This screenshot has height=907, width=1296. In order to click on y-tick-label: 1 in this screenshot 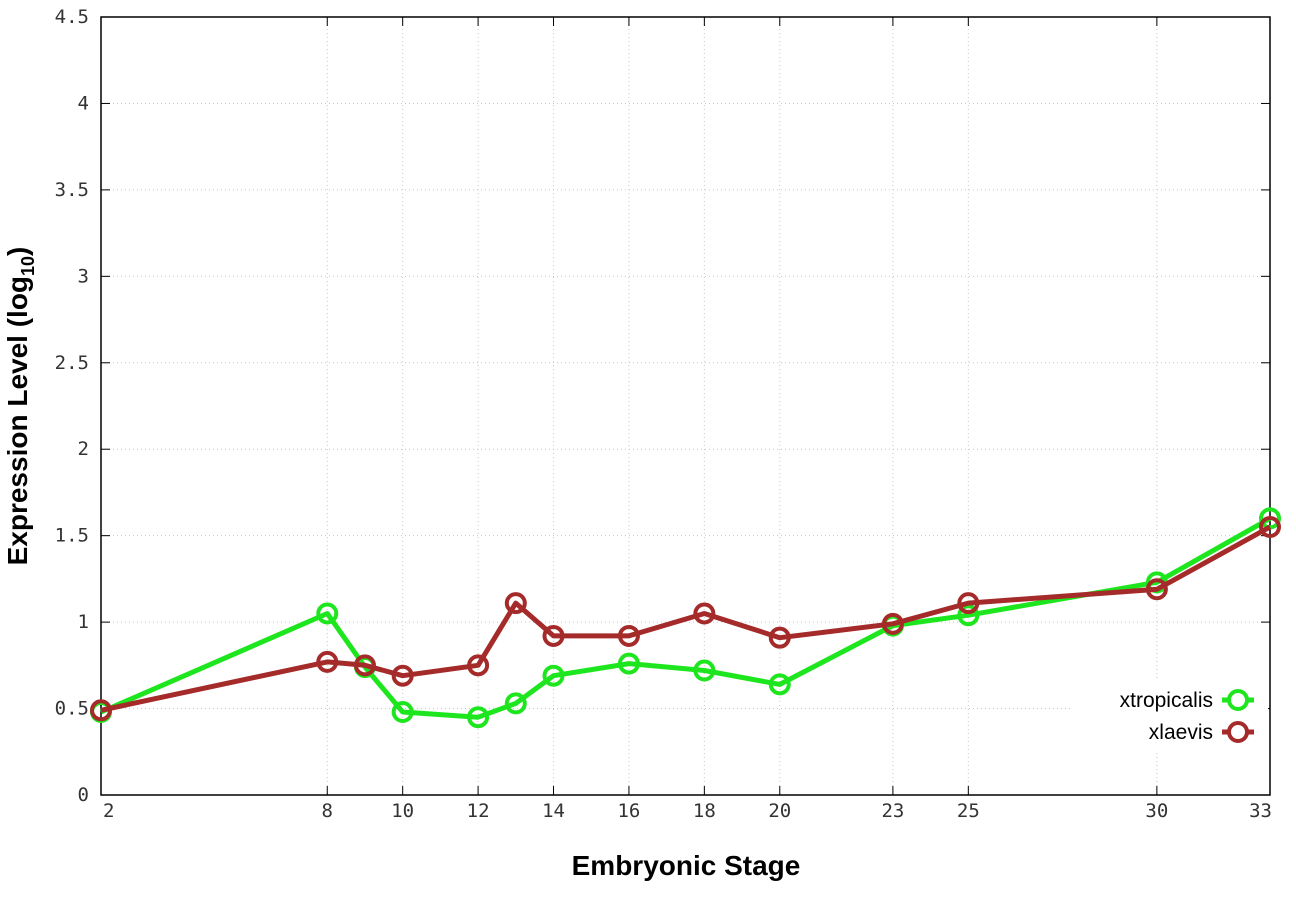, I will do `click(83, 622)`.